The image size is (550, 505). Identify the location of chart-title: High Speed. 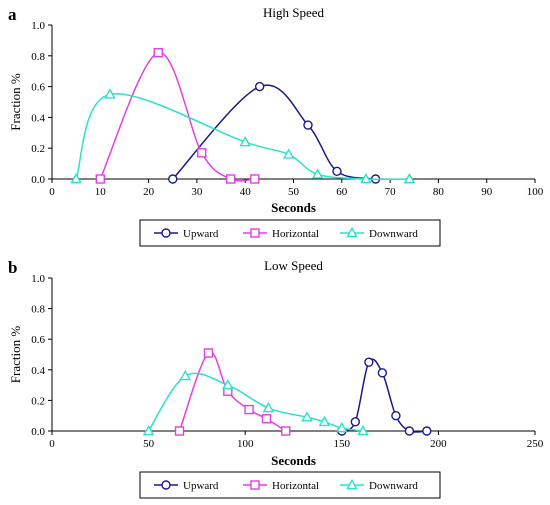
(294, 12).